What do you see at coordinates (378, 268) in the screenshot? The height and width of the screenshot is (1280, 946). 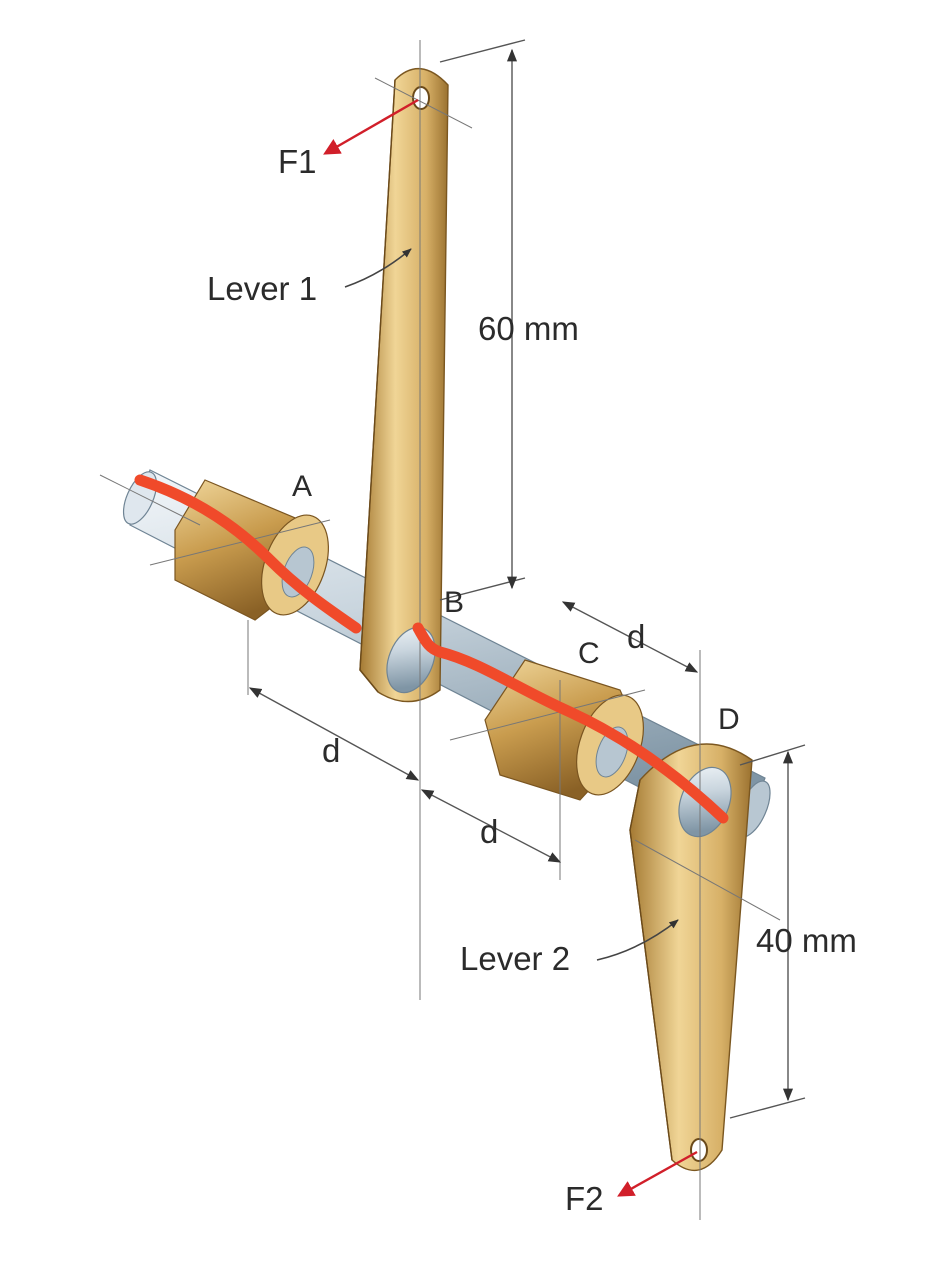 I see `lever-1-leader` at bounding box center [378, 268].